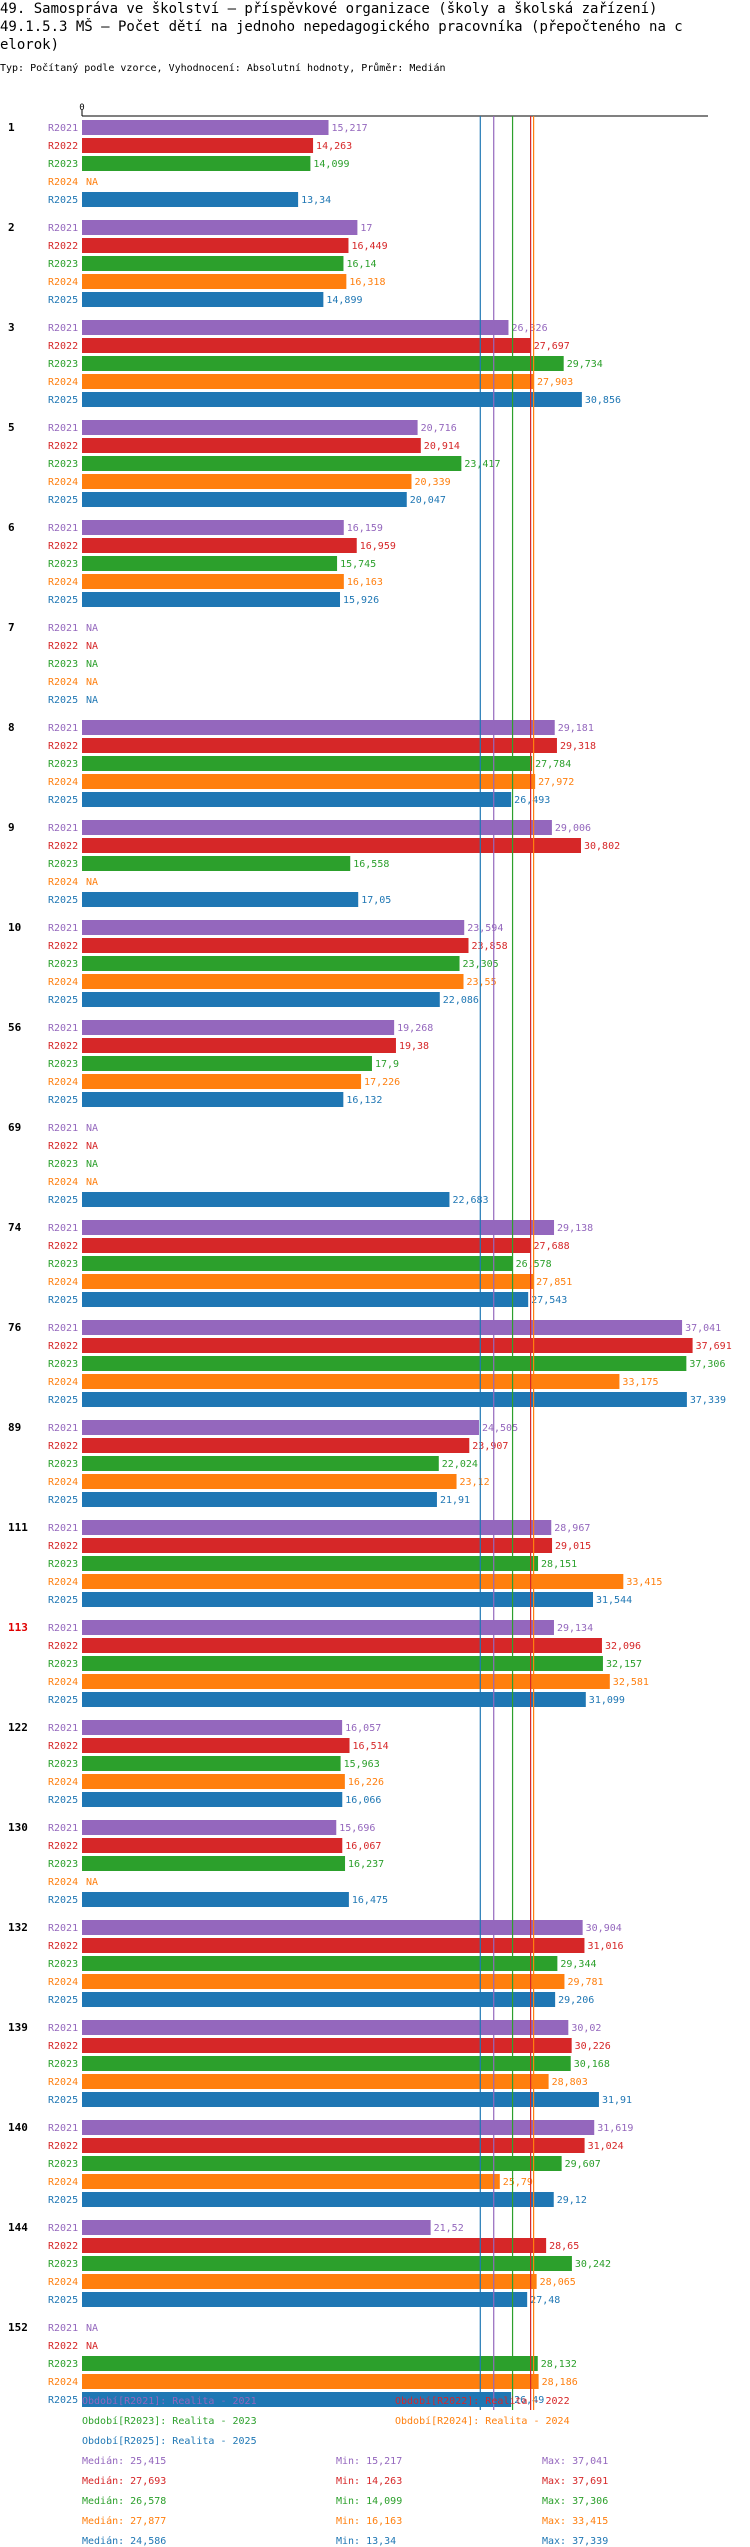 Image resolution: width=750 pixels, height=2547 pixels. What do you see at coordinates (482, 464) in the screenshot?
I see `data-label: 23,417` at bounding box center [482, 464].